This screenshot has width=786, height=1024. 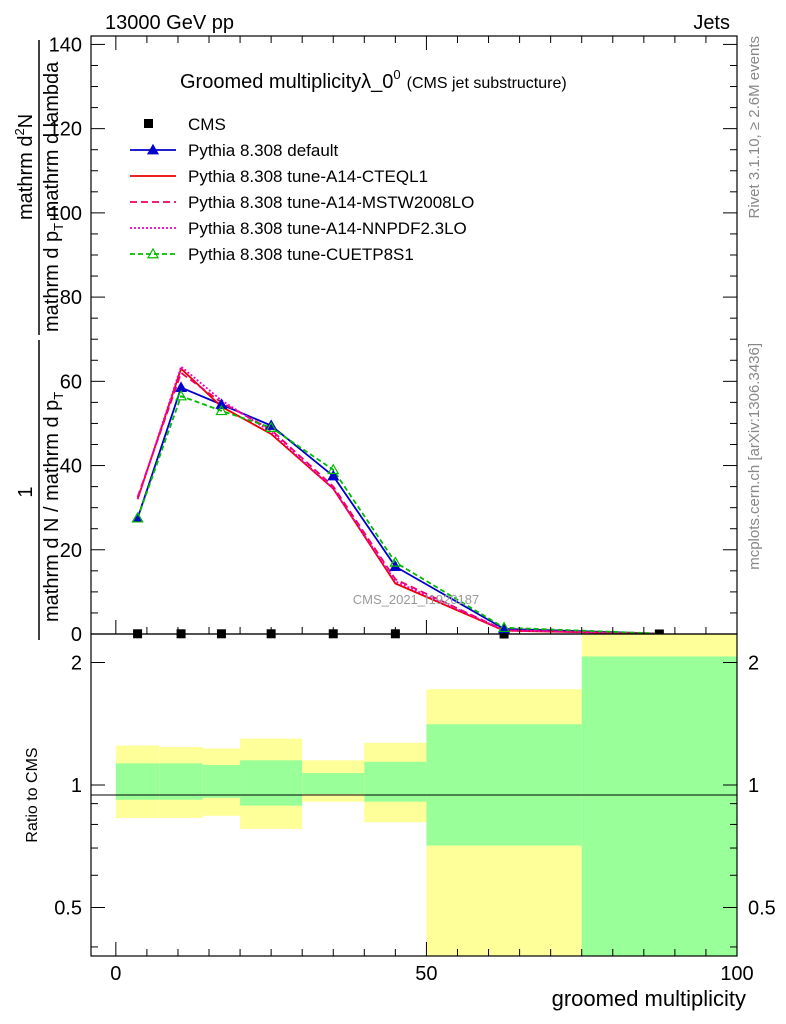 I want to click on y-tick-label: 20, so click(x=71, y=551).